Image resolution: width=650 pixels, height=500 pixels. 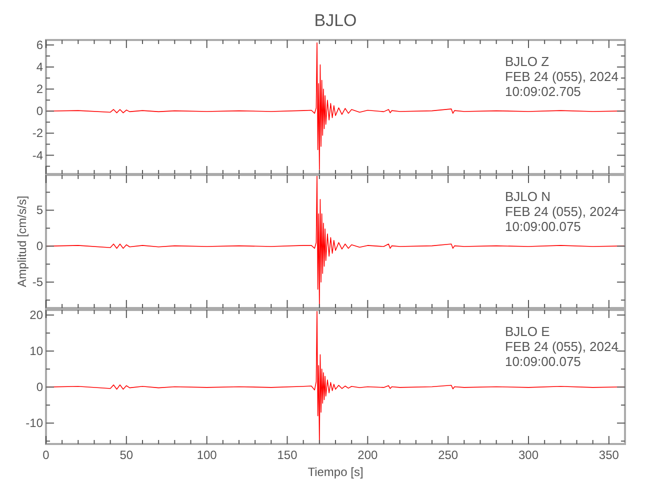 I want to click on x-tick-label: 200, so click(x=368, y=455).